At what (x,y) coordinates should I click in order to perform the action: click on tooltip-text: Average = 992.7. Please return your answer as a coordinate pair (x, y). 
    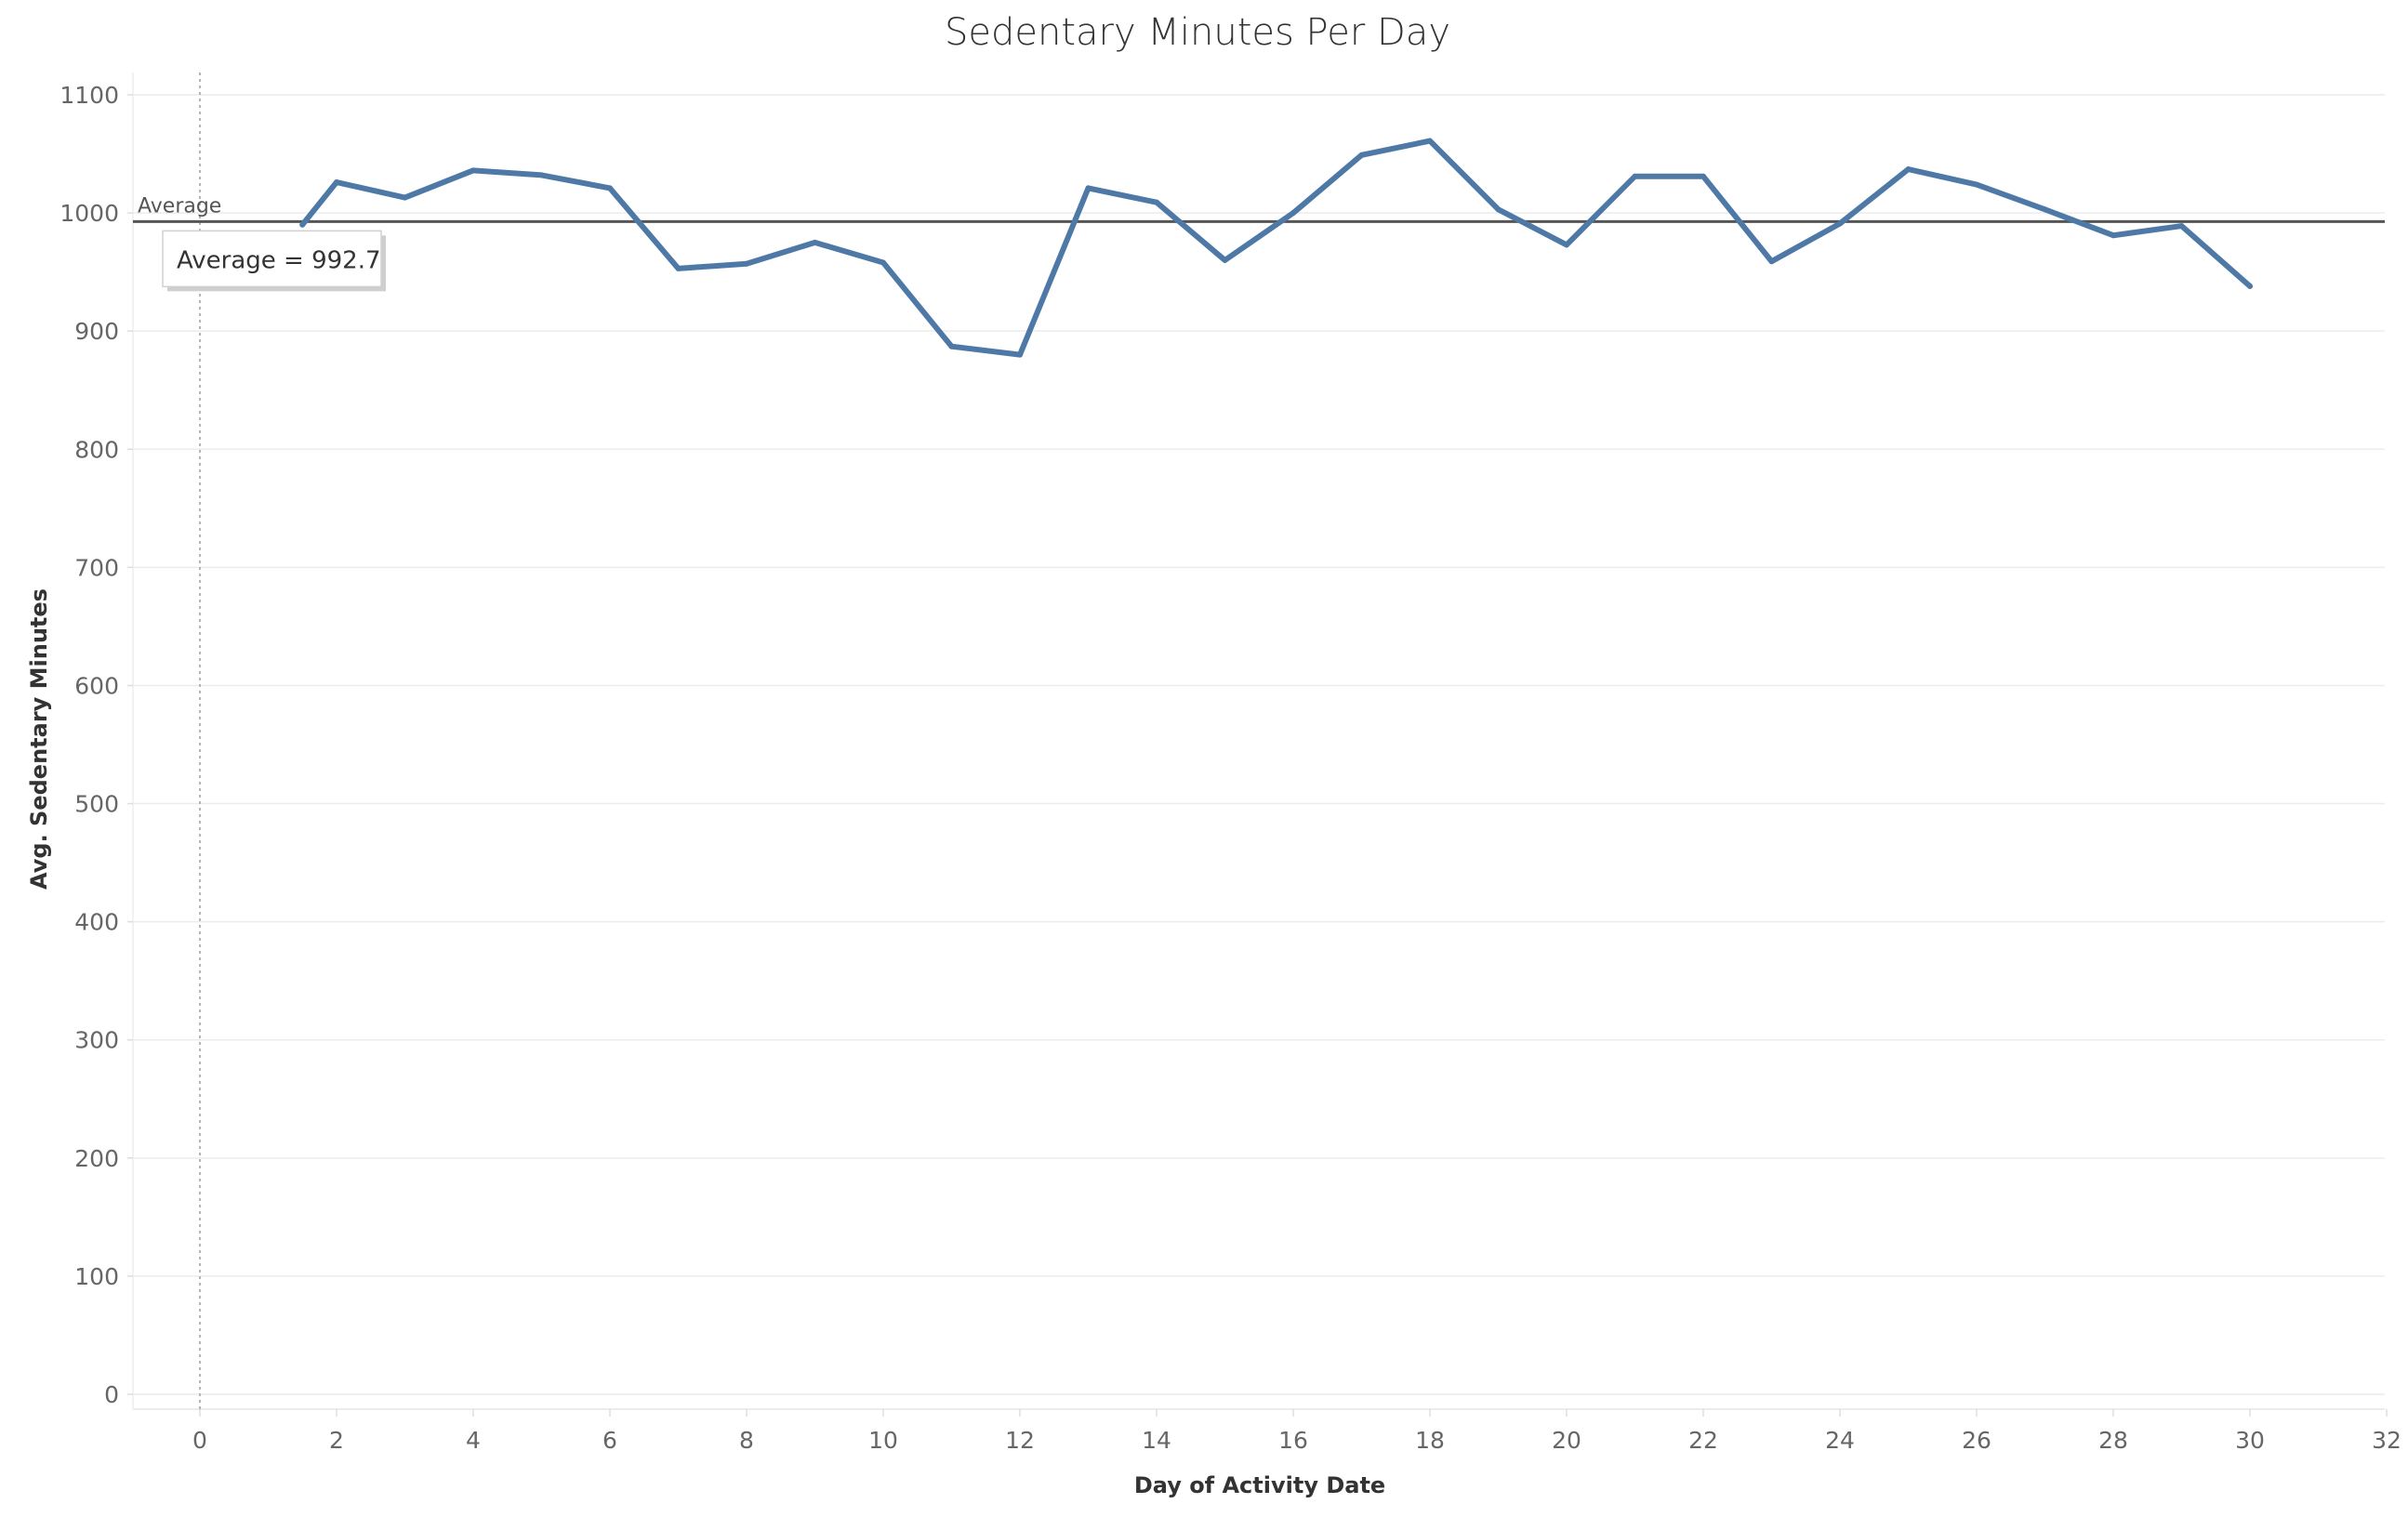
    Looking at the image, I should click on (279, 260).